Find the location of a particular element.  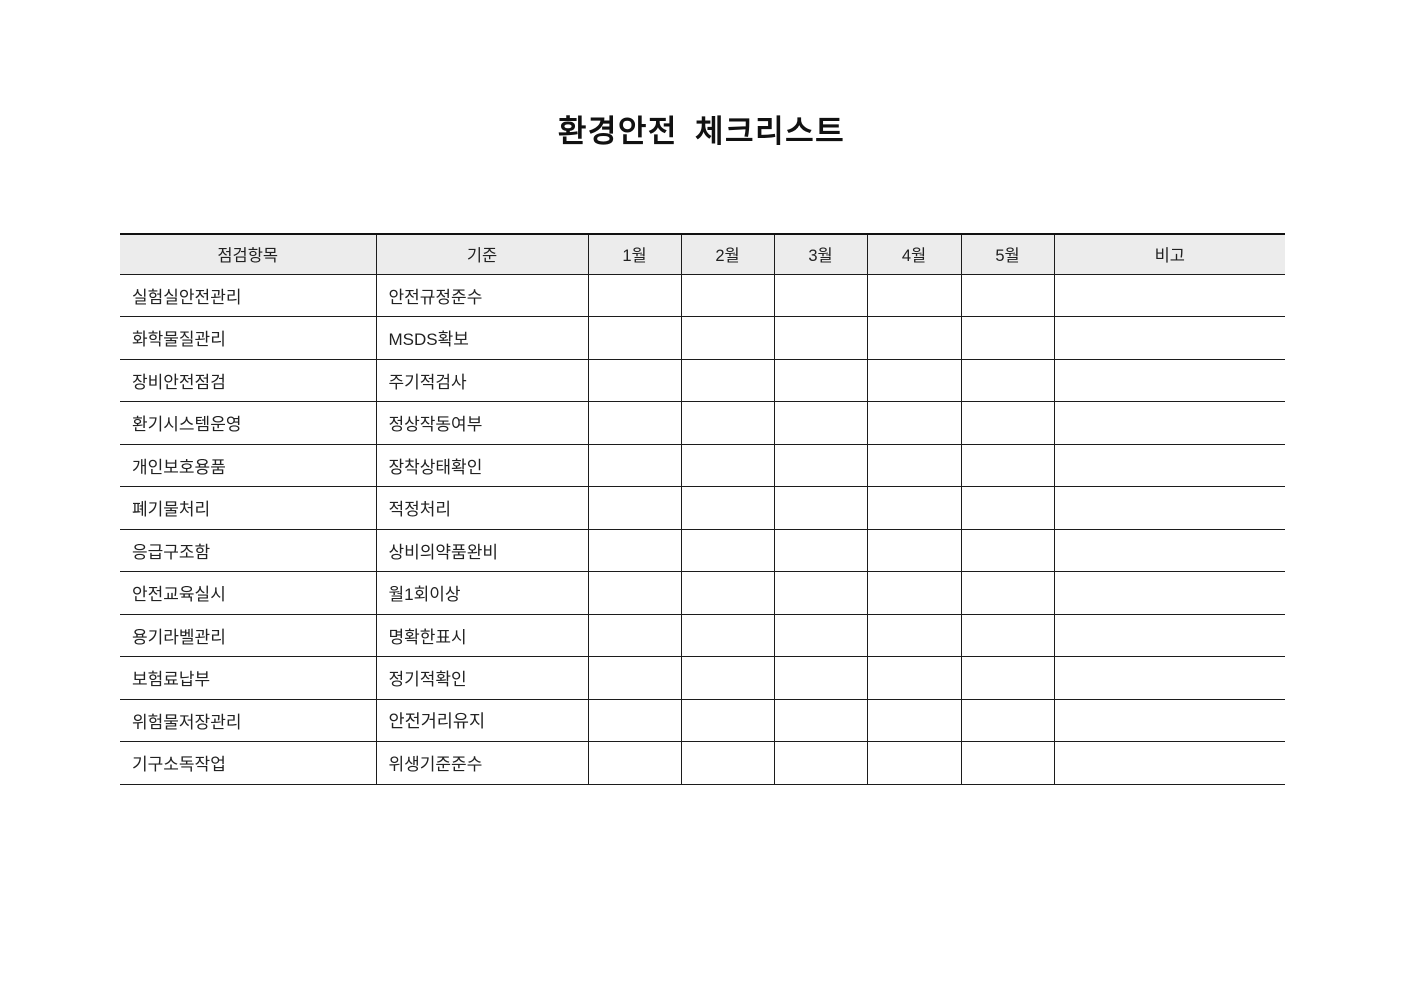

table-row: 보험료납부 정기적확인 is located at coordinates (702, 678).